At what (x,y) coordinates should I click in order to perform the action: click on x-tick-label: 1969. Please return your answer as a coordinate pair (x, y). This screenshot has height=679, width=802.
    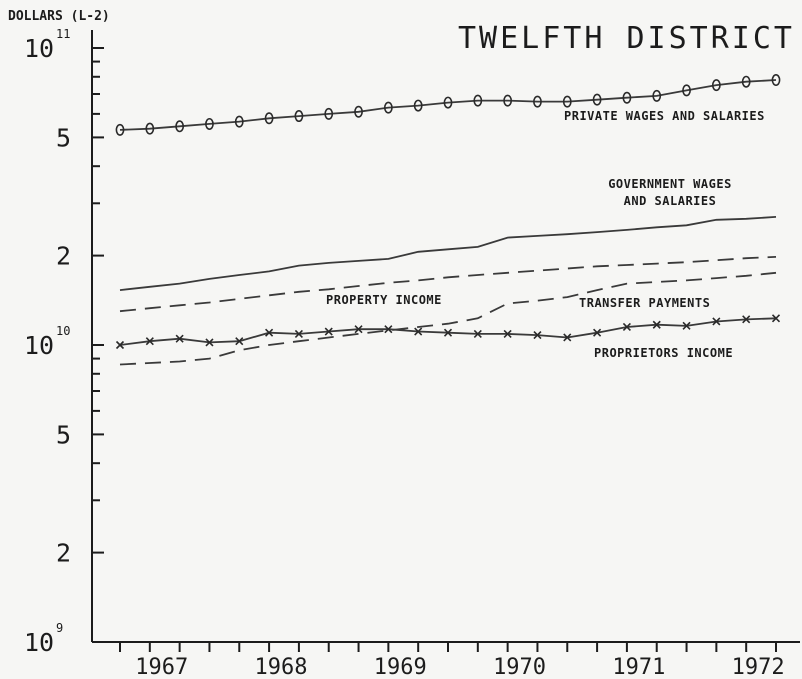
    Looking at the image, I should click on (400, 667).